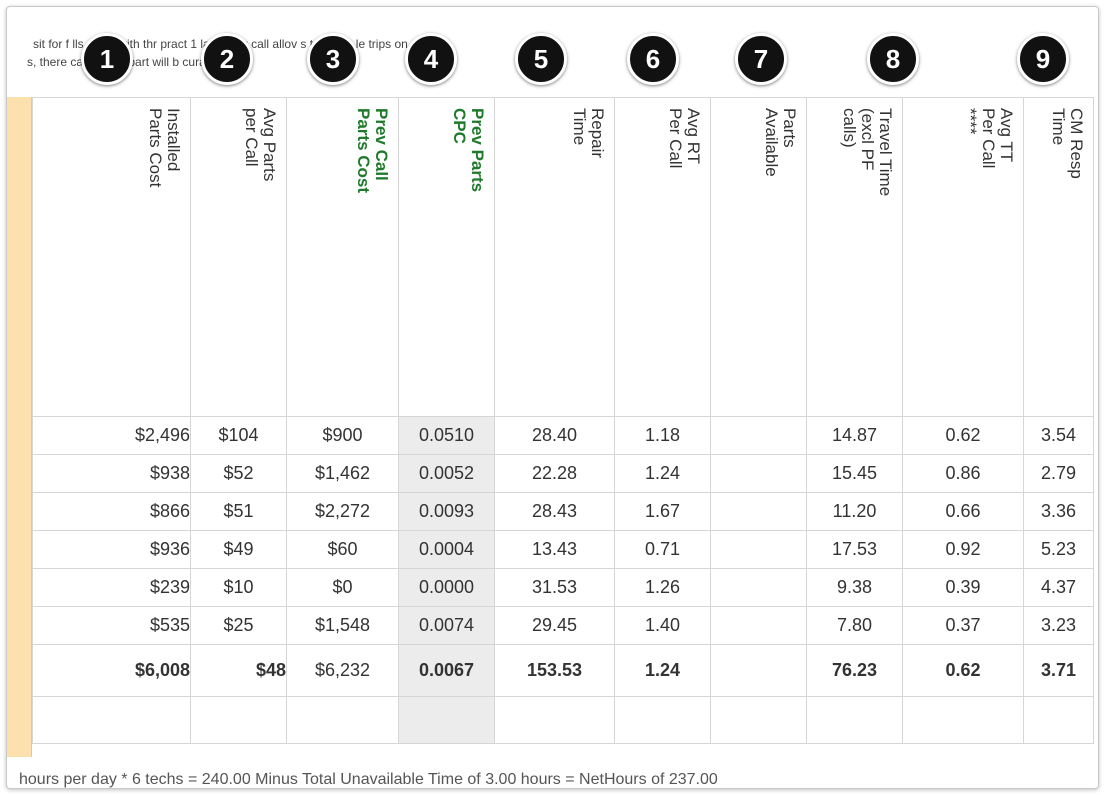 This screenshot has width=1105, height=795. I want to click on total-cell: 0.0067, so click(446, 670).